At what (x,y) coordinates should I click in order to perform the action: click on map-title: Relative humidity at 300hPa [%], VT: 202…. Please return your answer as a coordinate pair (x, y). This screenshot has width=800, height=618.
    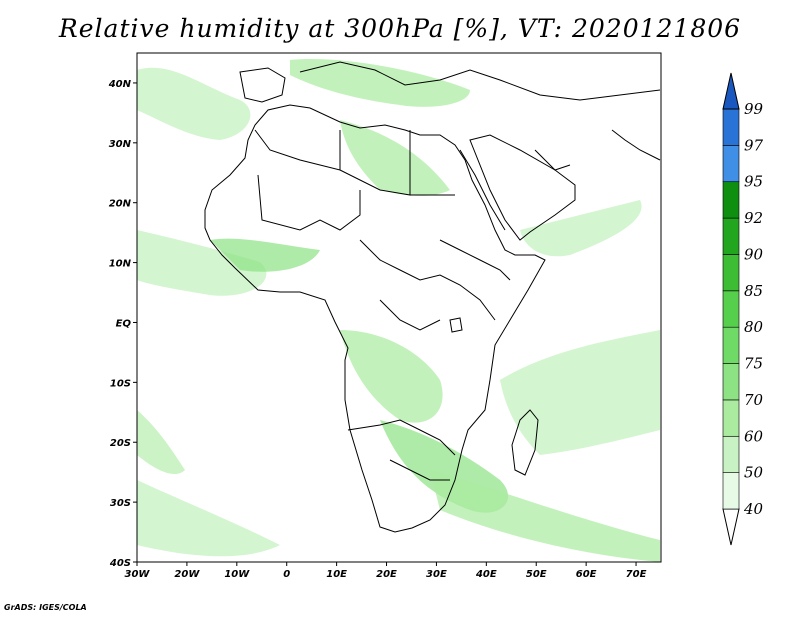
    Looking at the image, I should click on (400, 28).